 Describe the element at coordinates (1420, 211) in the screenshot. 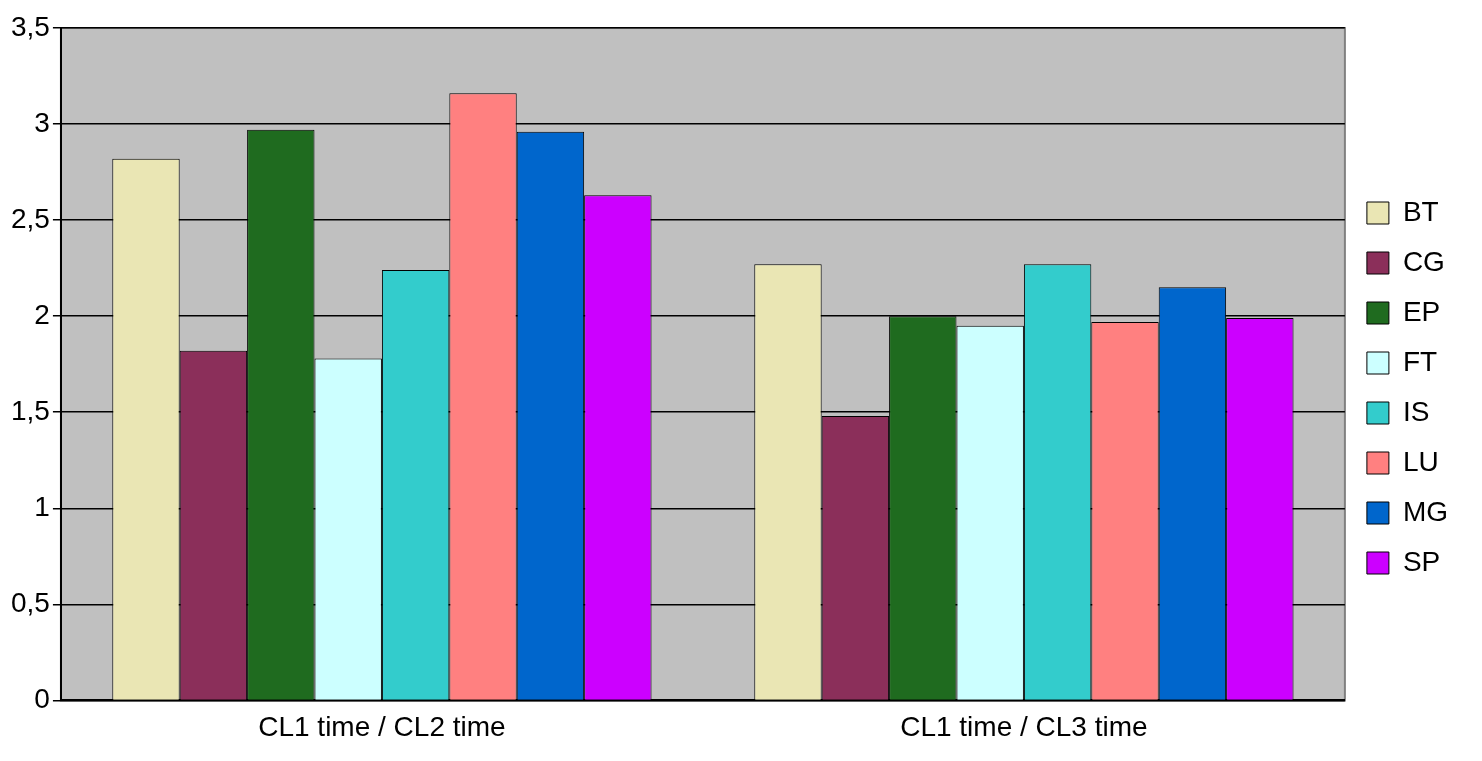

I see `legend-label: BT` at that location.